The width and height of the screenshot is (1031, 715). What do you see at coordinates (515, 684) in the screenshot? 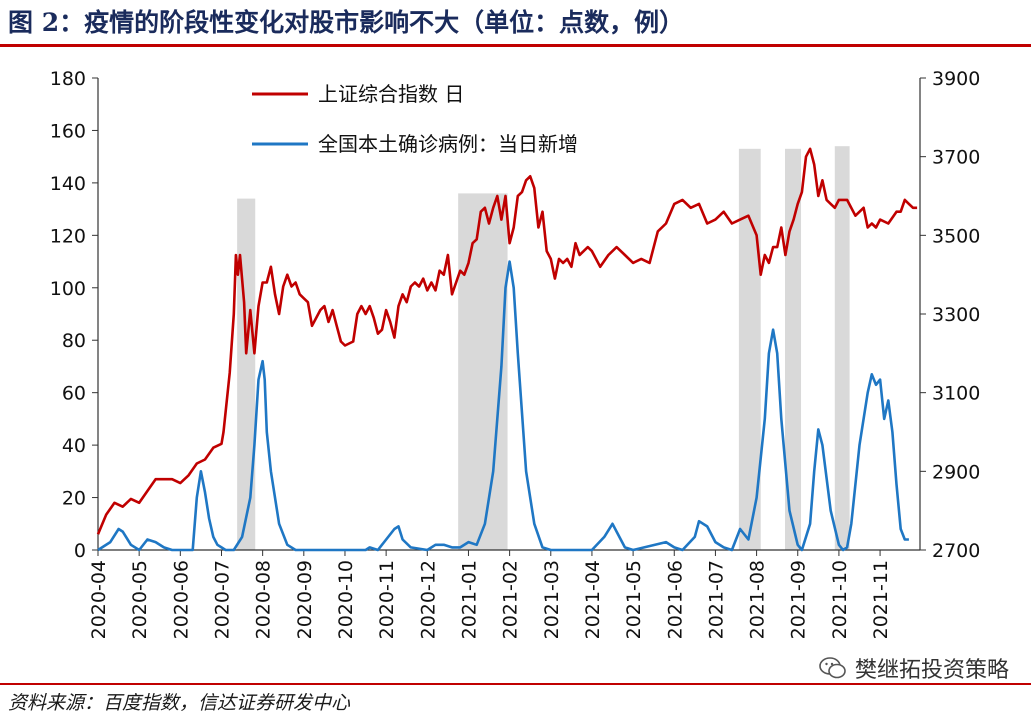
I see `source-divider` at bounding box center [515, 684].